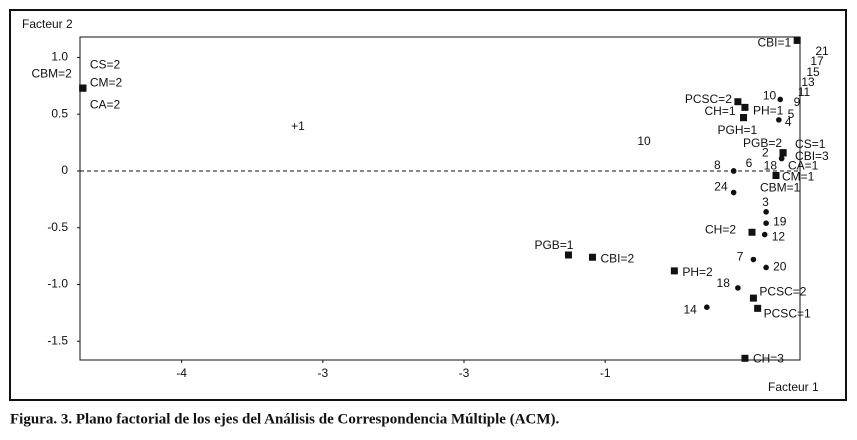  I want to click on point-label: 6, so click(749, 163).